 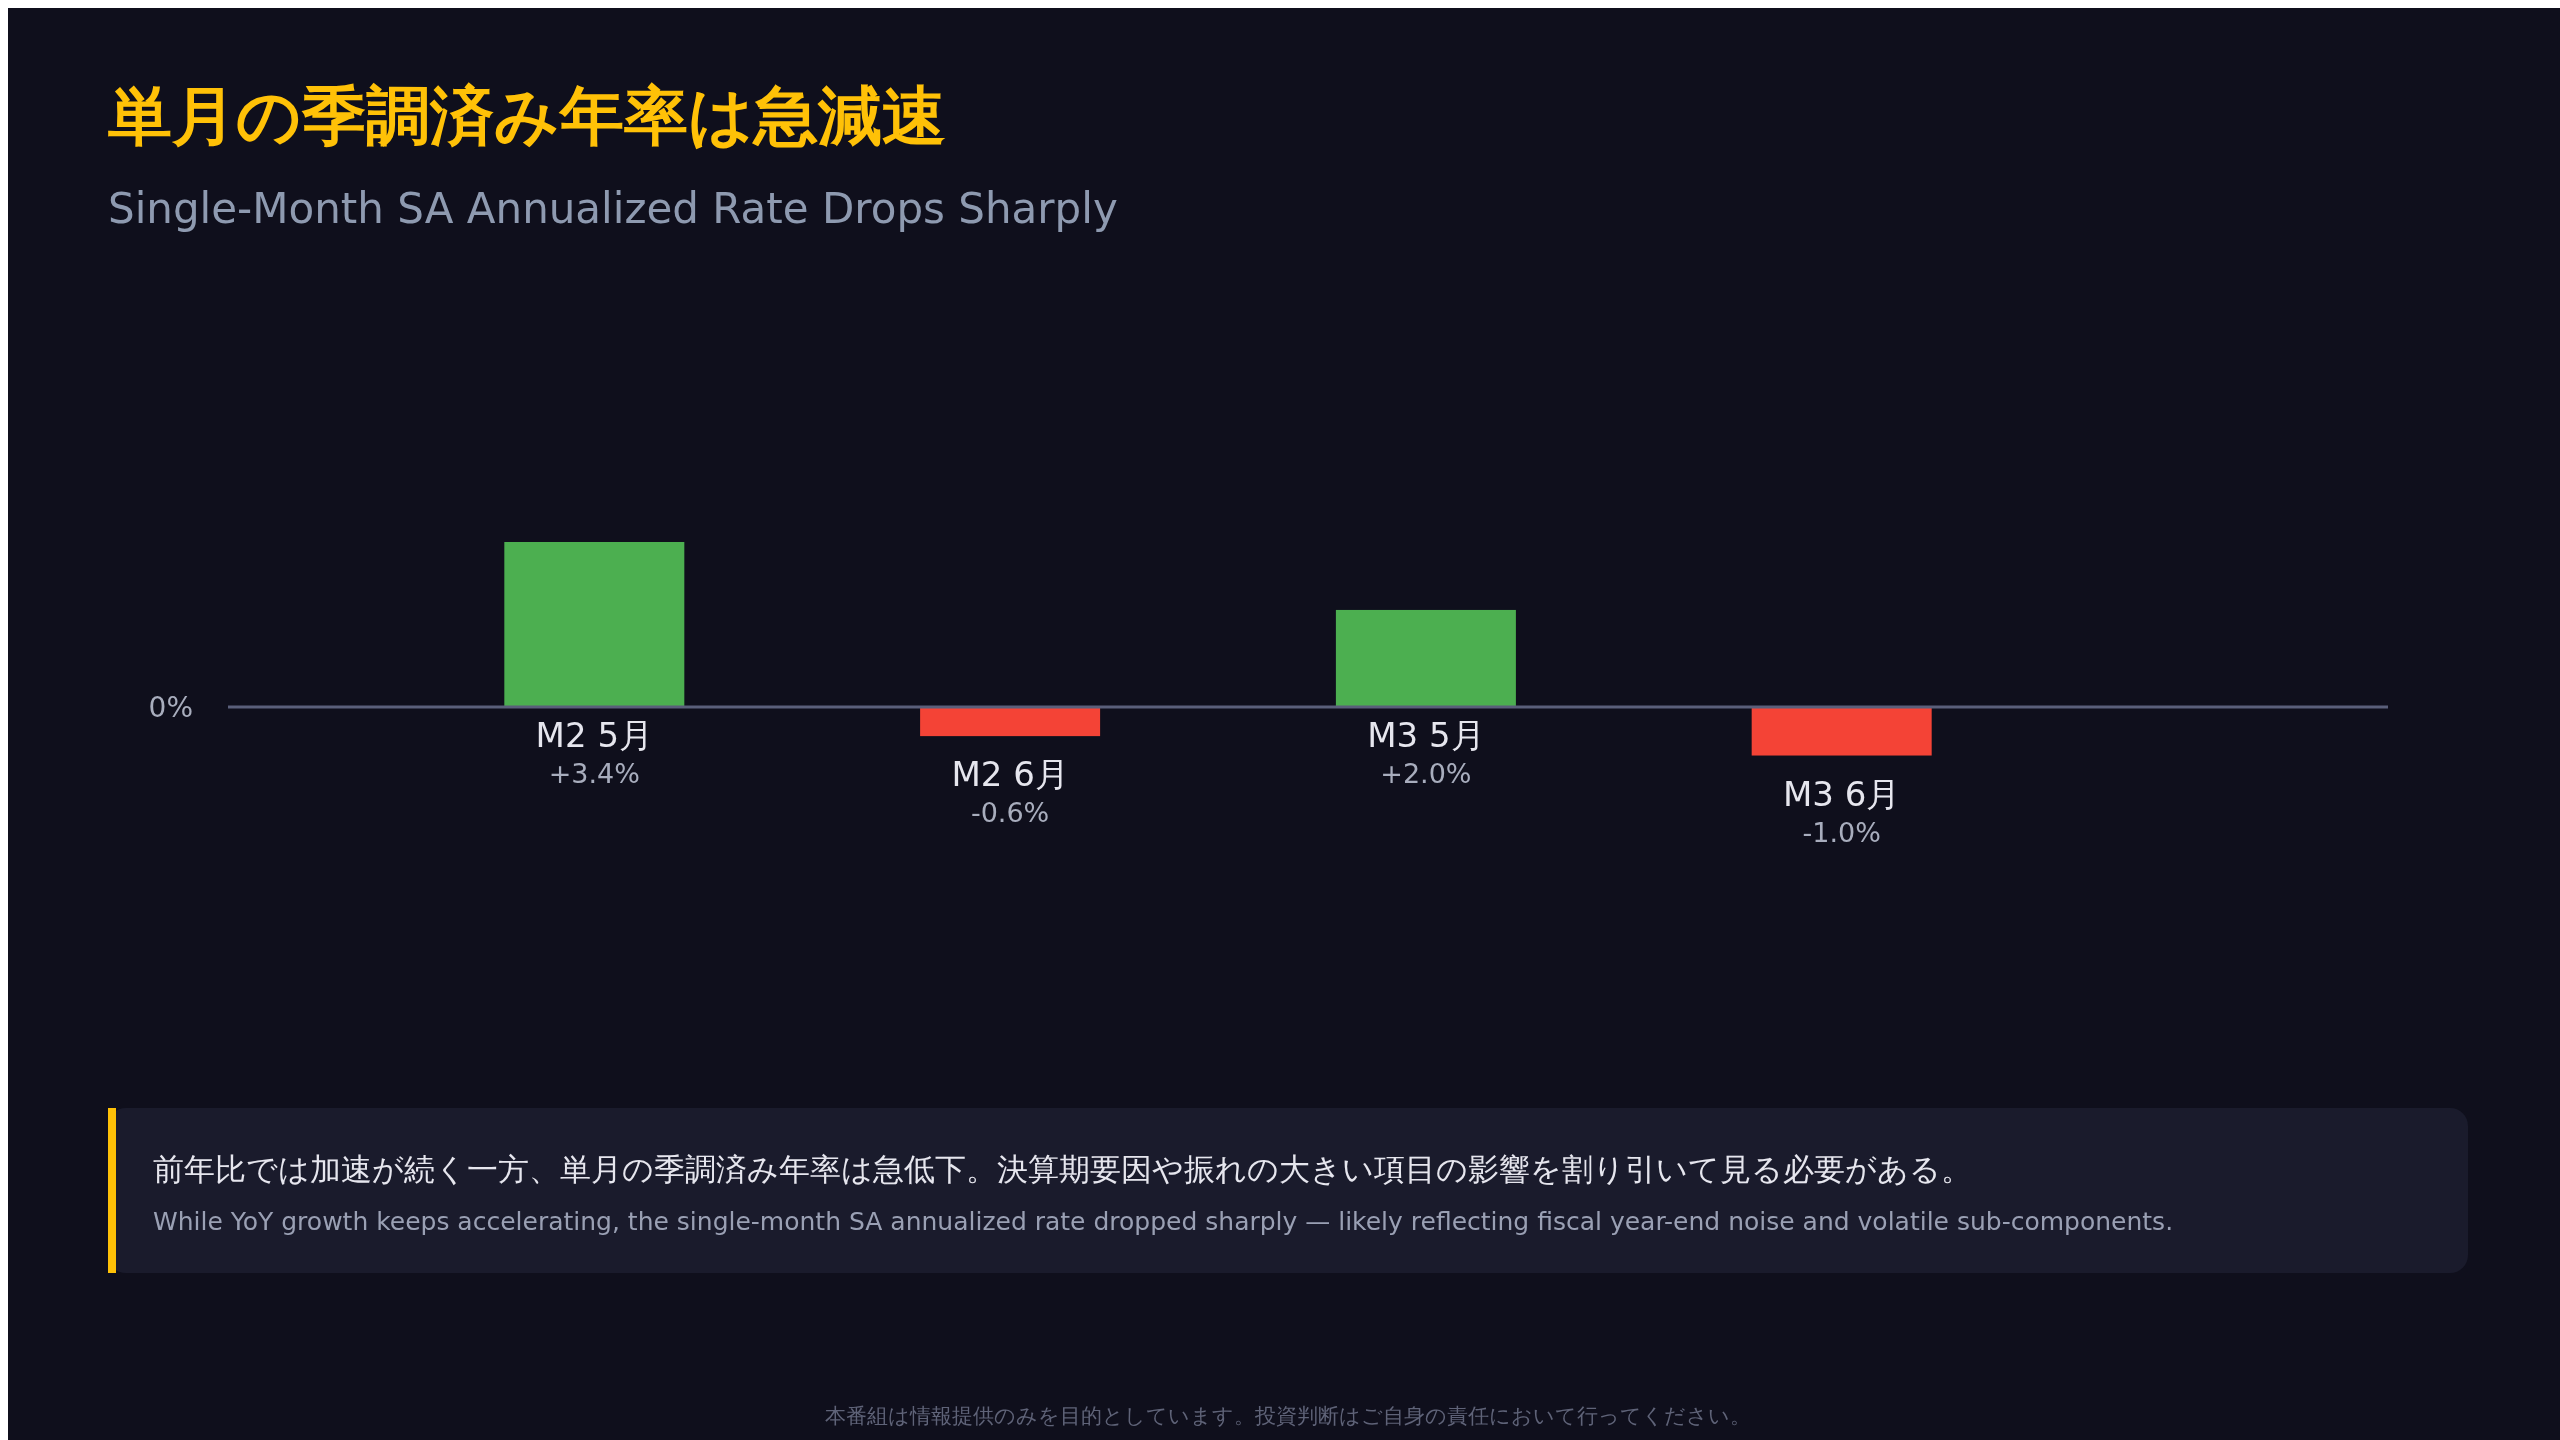 What do you see at coordinates (1841, 793) in the screenshot?
I see `x-tick-label: M3 6月` at bounding box center [1841, 793].